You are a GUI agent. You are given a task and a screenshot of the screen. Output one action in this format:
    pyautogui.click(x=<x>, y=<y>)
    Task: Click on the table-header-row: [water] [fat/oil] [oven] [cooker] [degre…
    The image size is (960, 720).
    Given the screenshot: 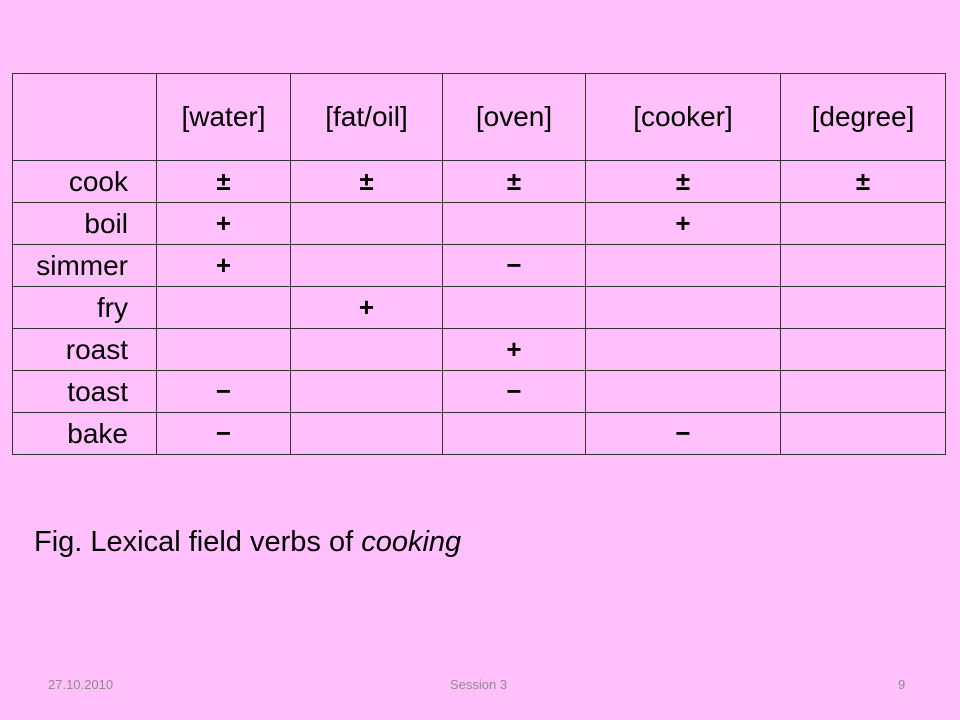 What is the action you would take?
    pyautogui.click(x=479, y=117)
    